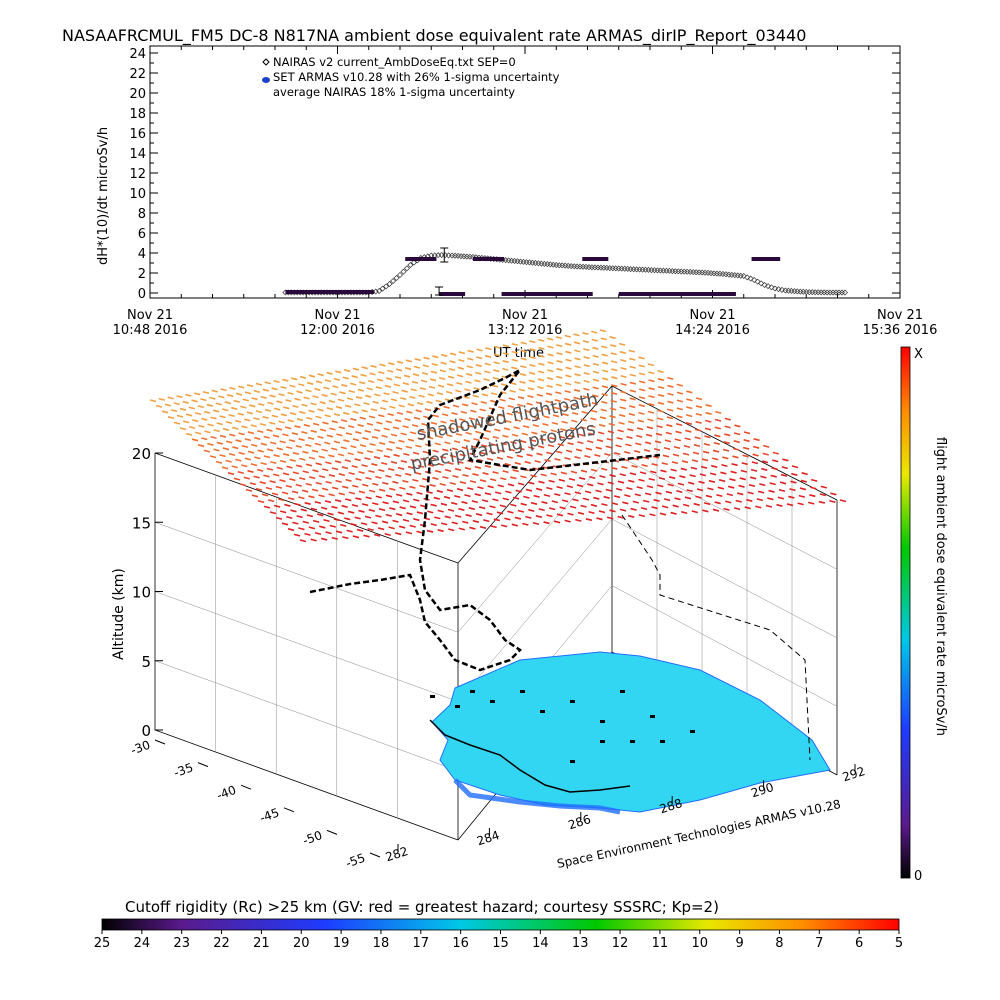  I want to click on x-tick-label-date: Nov 21, so click(150, 315).